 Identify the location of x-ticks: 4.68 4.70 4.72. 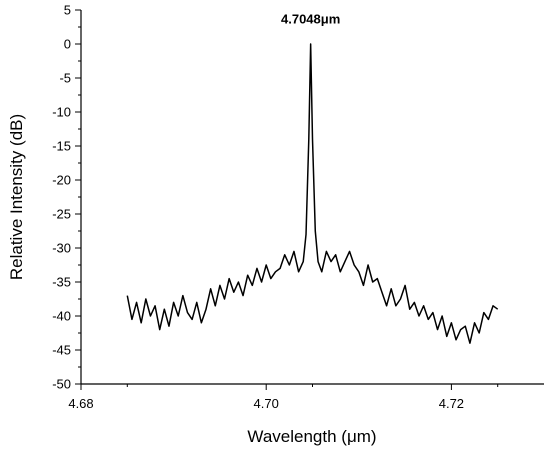
(283, 397).